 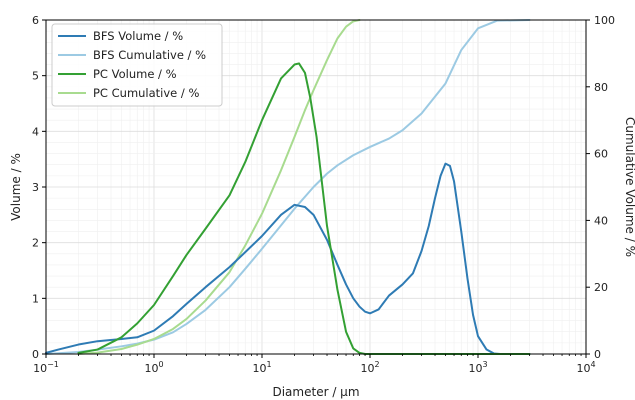 I want to click on y-tick-label: 3, so click(x=35, y=187).